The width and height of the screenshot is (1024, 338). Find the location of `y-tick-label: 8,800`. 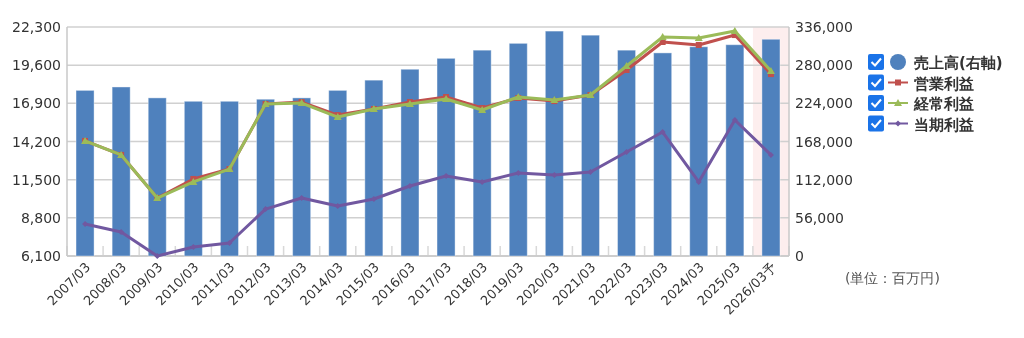

y-tick-label: 8,800 is located at coordinates (40, 217).